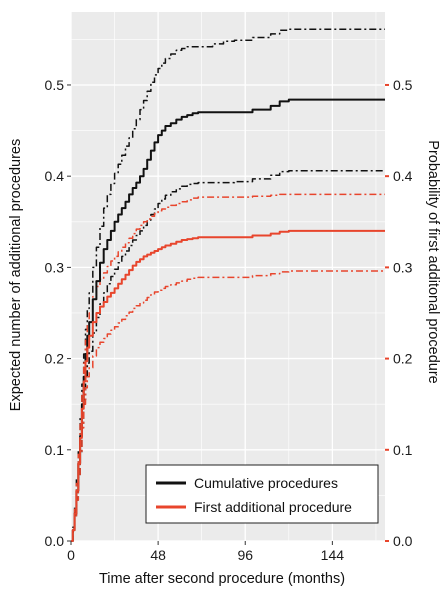  I want to click on y-tick-label-left: 0.0, so click(55, 541).